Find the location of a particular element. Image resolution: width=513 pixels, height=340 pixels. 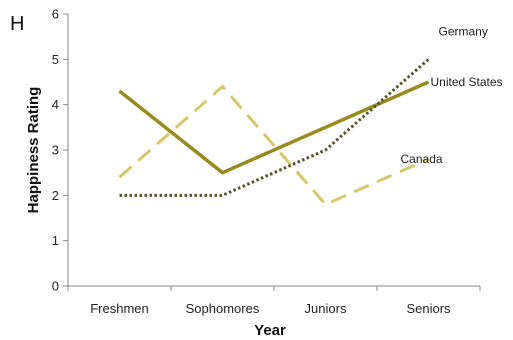

x-axis-title: Year is located at coordinates (270, 330).